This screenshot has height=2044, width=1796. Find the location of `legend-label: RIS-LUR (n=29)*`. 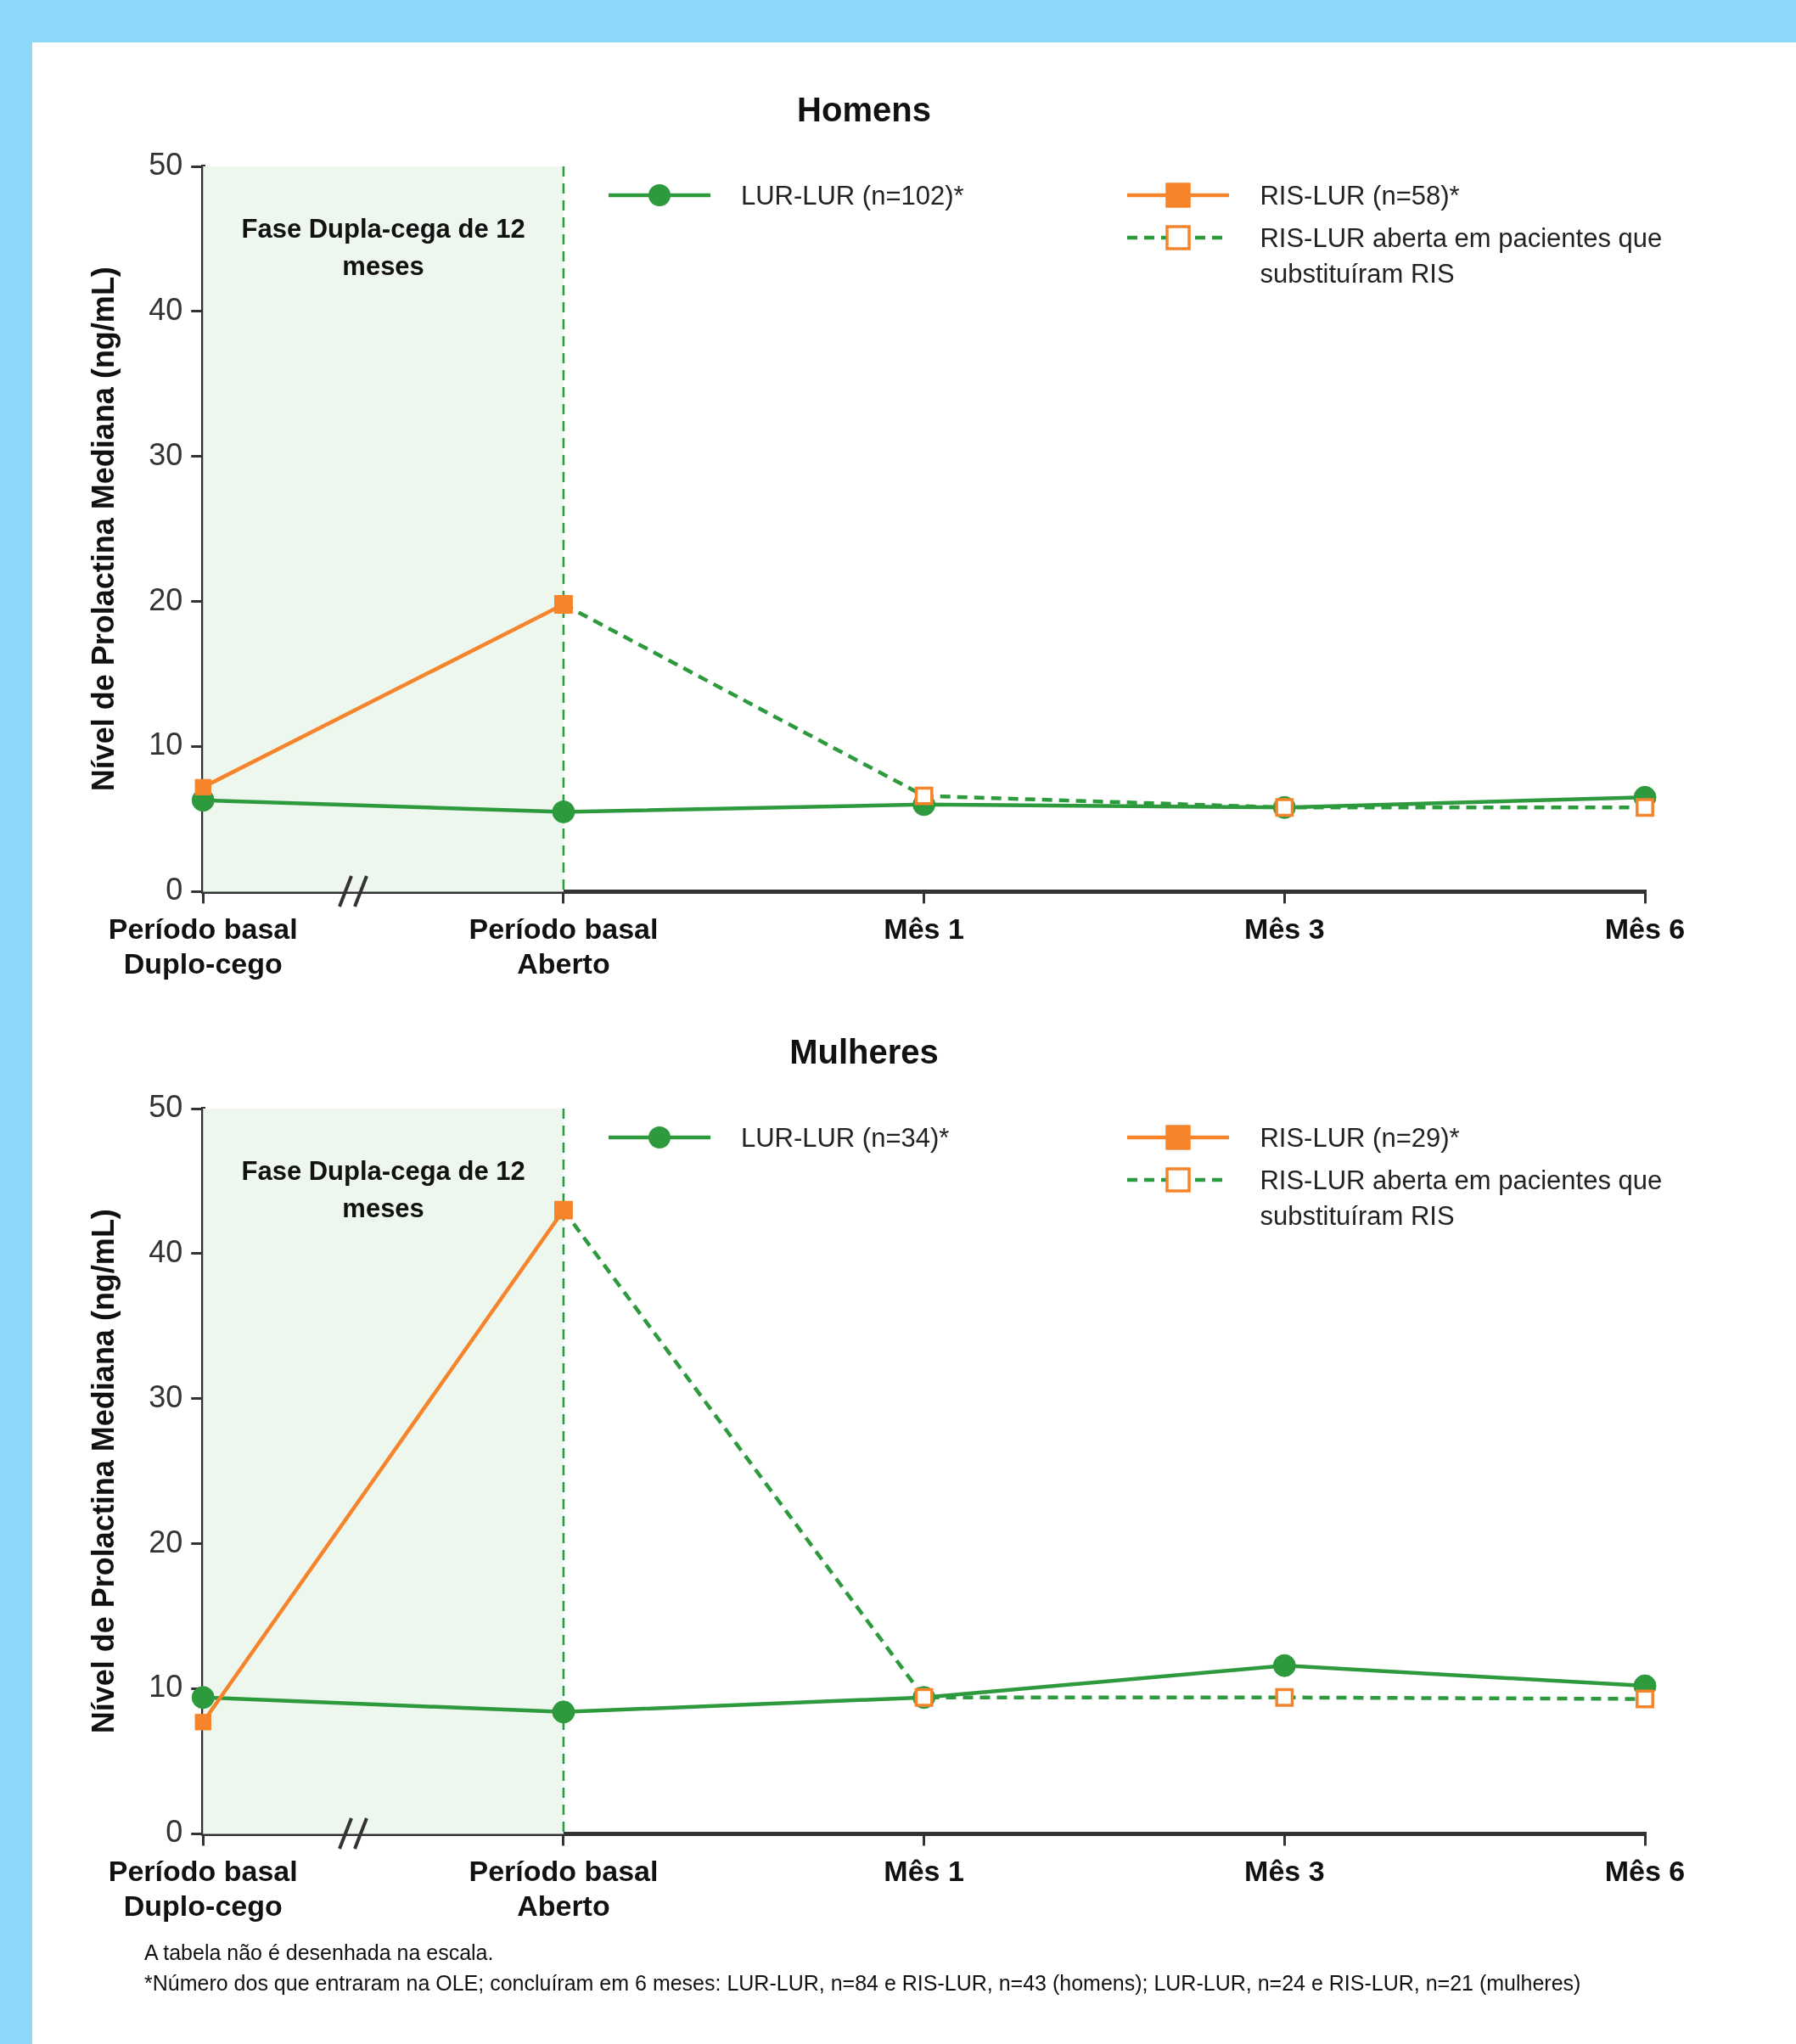

legend-label: RIS-LUR (n=29)* is located at coordinates (1360, 1138).